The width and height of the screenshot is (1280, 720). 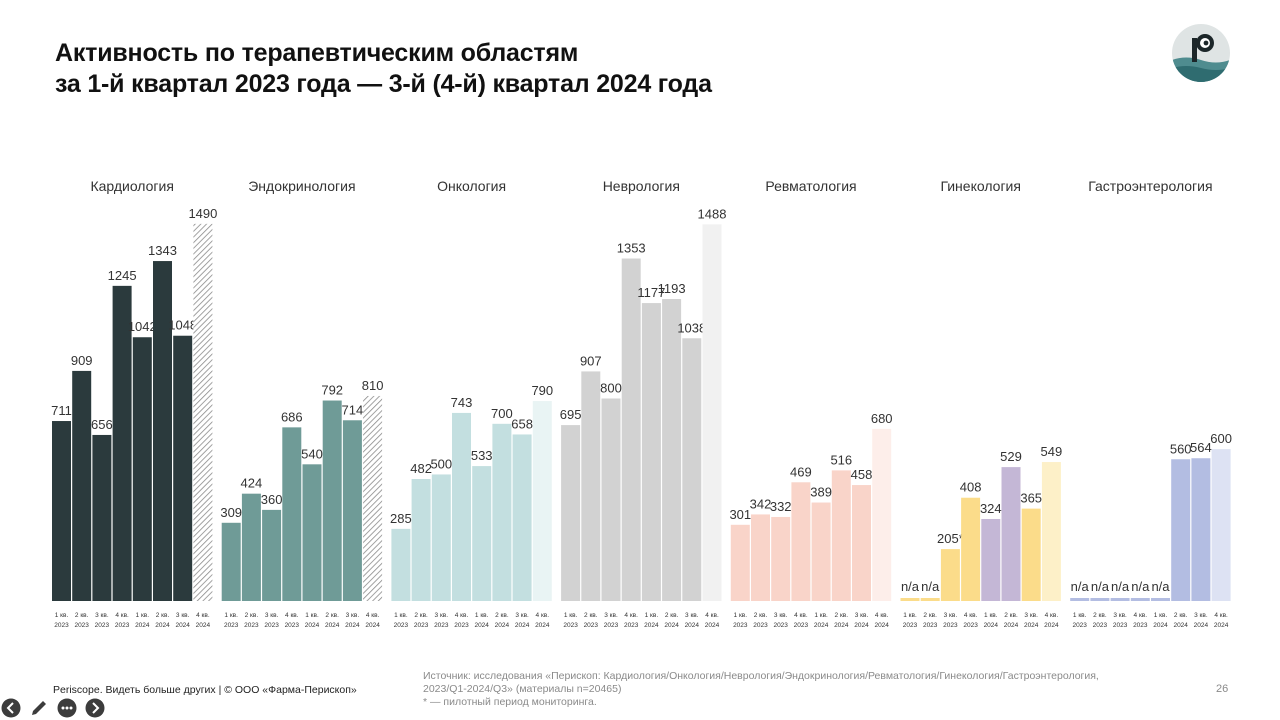 I want to click on data-label: 529, so click(x=1011, y=456).